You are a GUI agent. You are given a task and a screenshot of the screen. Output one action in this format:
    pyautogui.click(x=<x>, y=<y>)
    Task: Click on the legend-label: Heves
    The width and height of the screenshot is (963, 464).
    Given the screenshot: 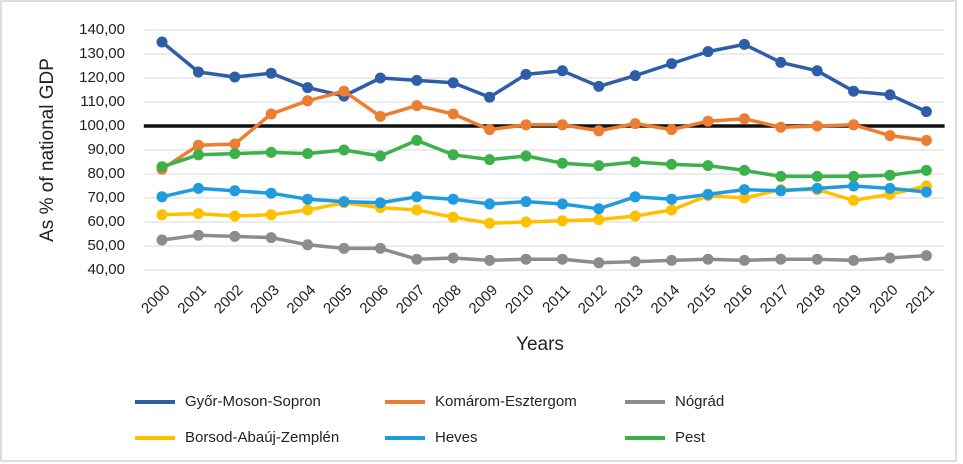 What is the action you would take?
    pyautogui.click(x=456, y=437)
    